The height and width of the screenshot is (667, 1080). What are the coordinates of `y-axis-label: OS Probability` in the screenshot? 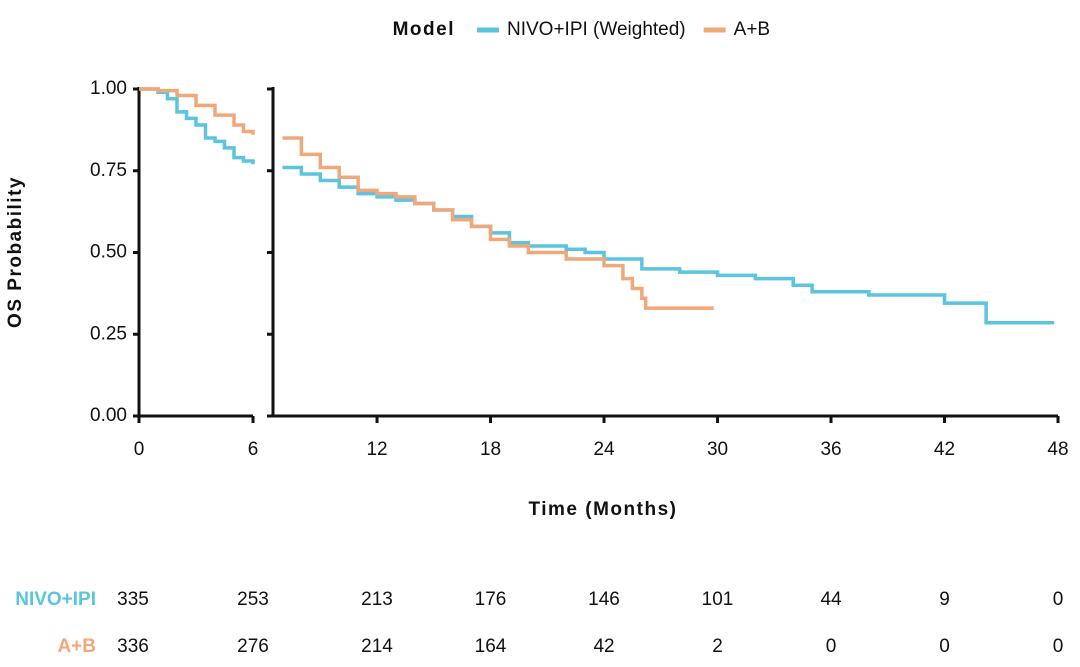 It's located at (15, 252).